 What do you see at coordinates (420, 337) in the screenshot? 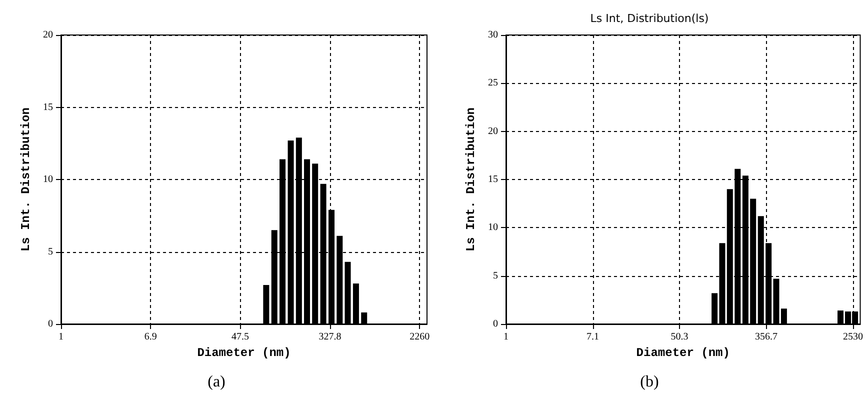
I see `x-tick-label: 2260` at bounding box center [420, 337].